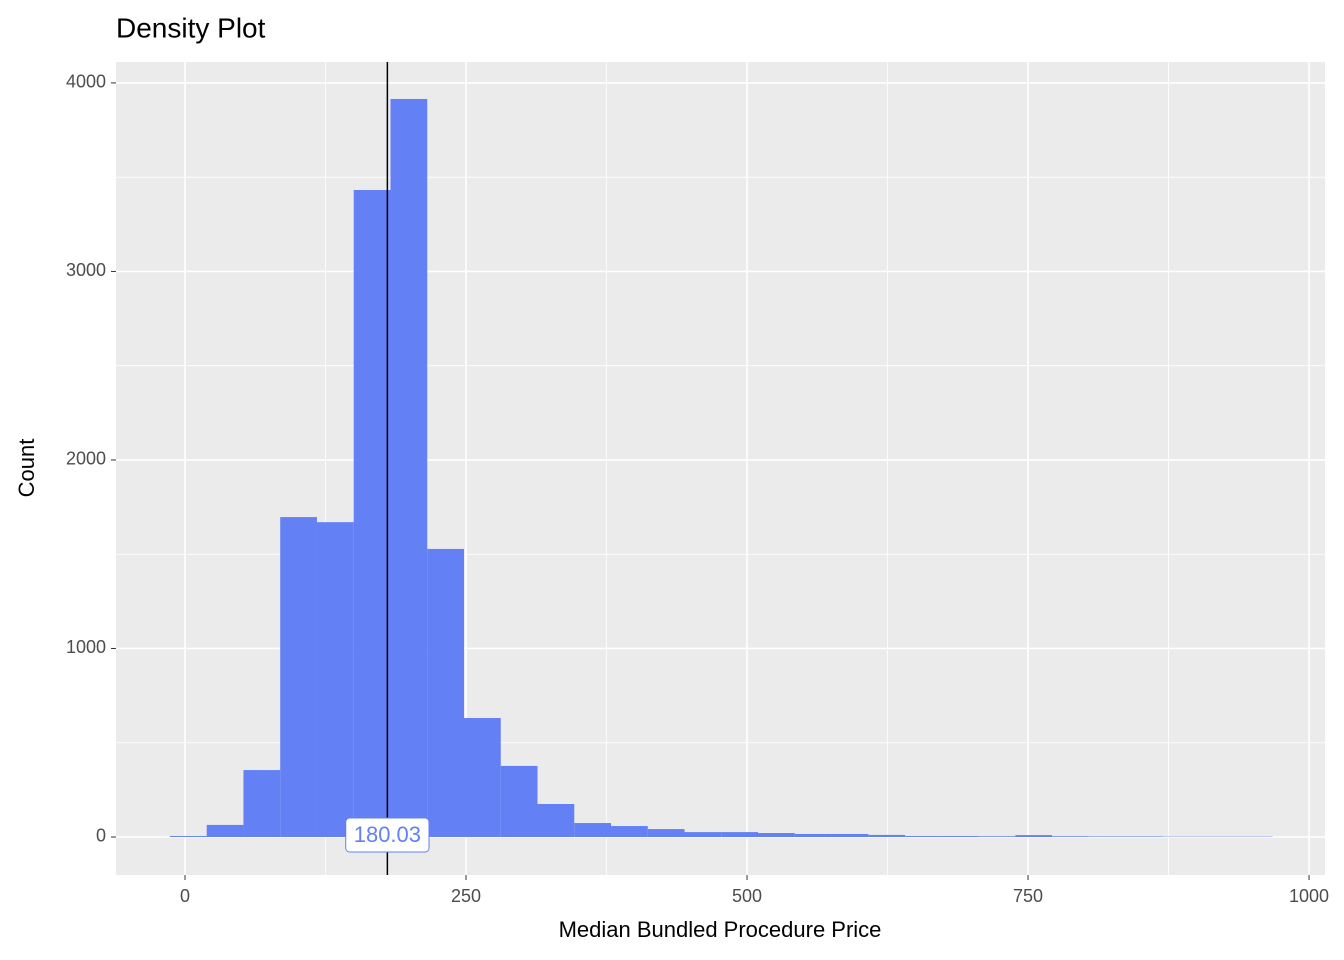  Describe the element at coordinates (466, 896) in the screenshot. I see `x-tick-label: 250` at that location.